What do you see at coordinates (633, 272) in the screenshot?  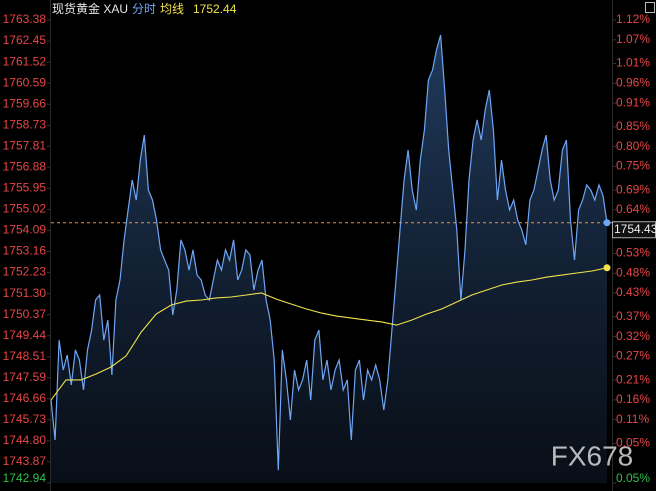 I see `y2-tick-label: 0.48%` at bounding box center [633, 272].